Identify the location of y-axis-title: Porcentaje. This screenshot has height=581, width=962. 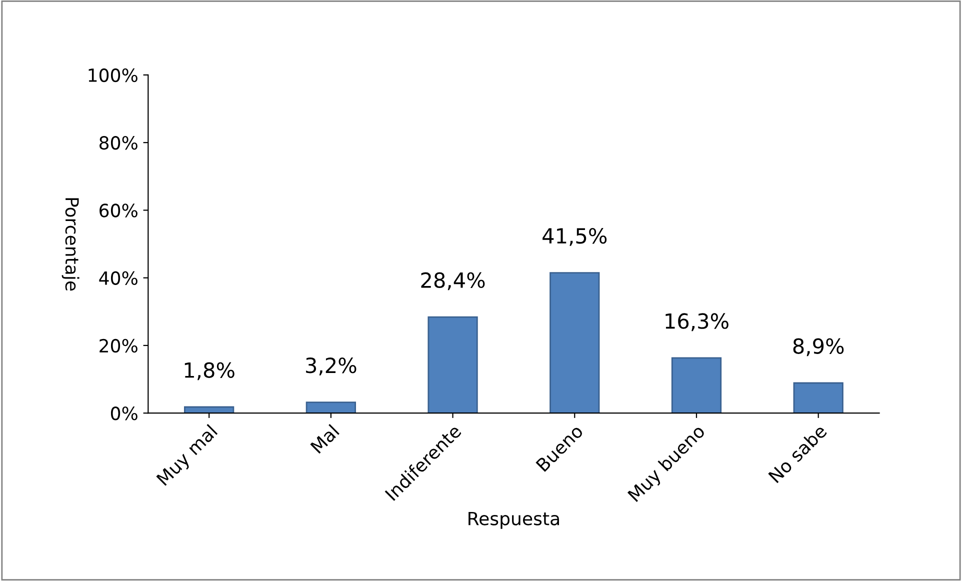
(71, 244).